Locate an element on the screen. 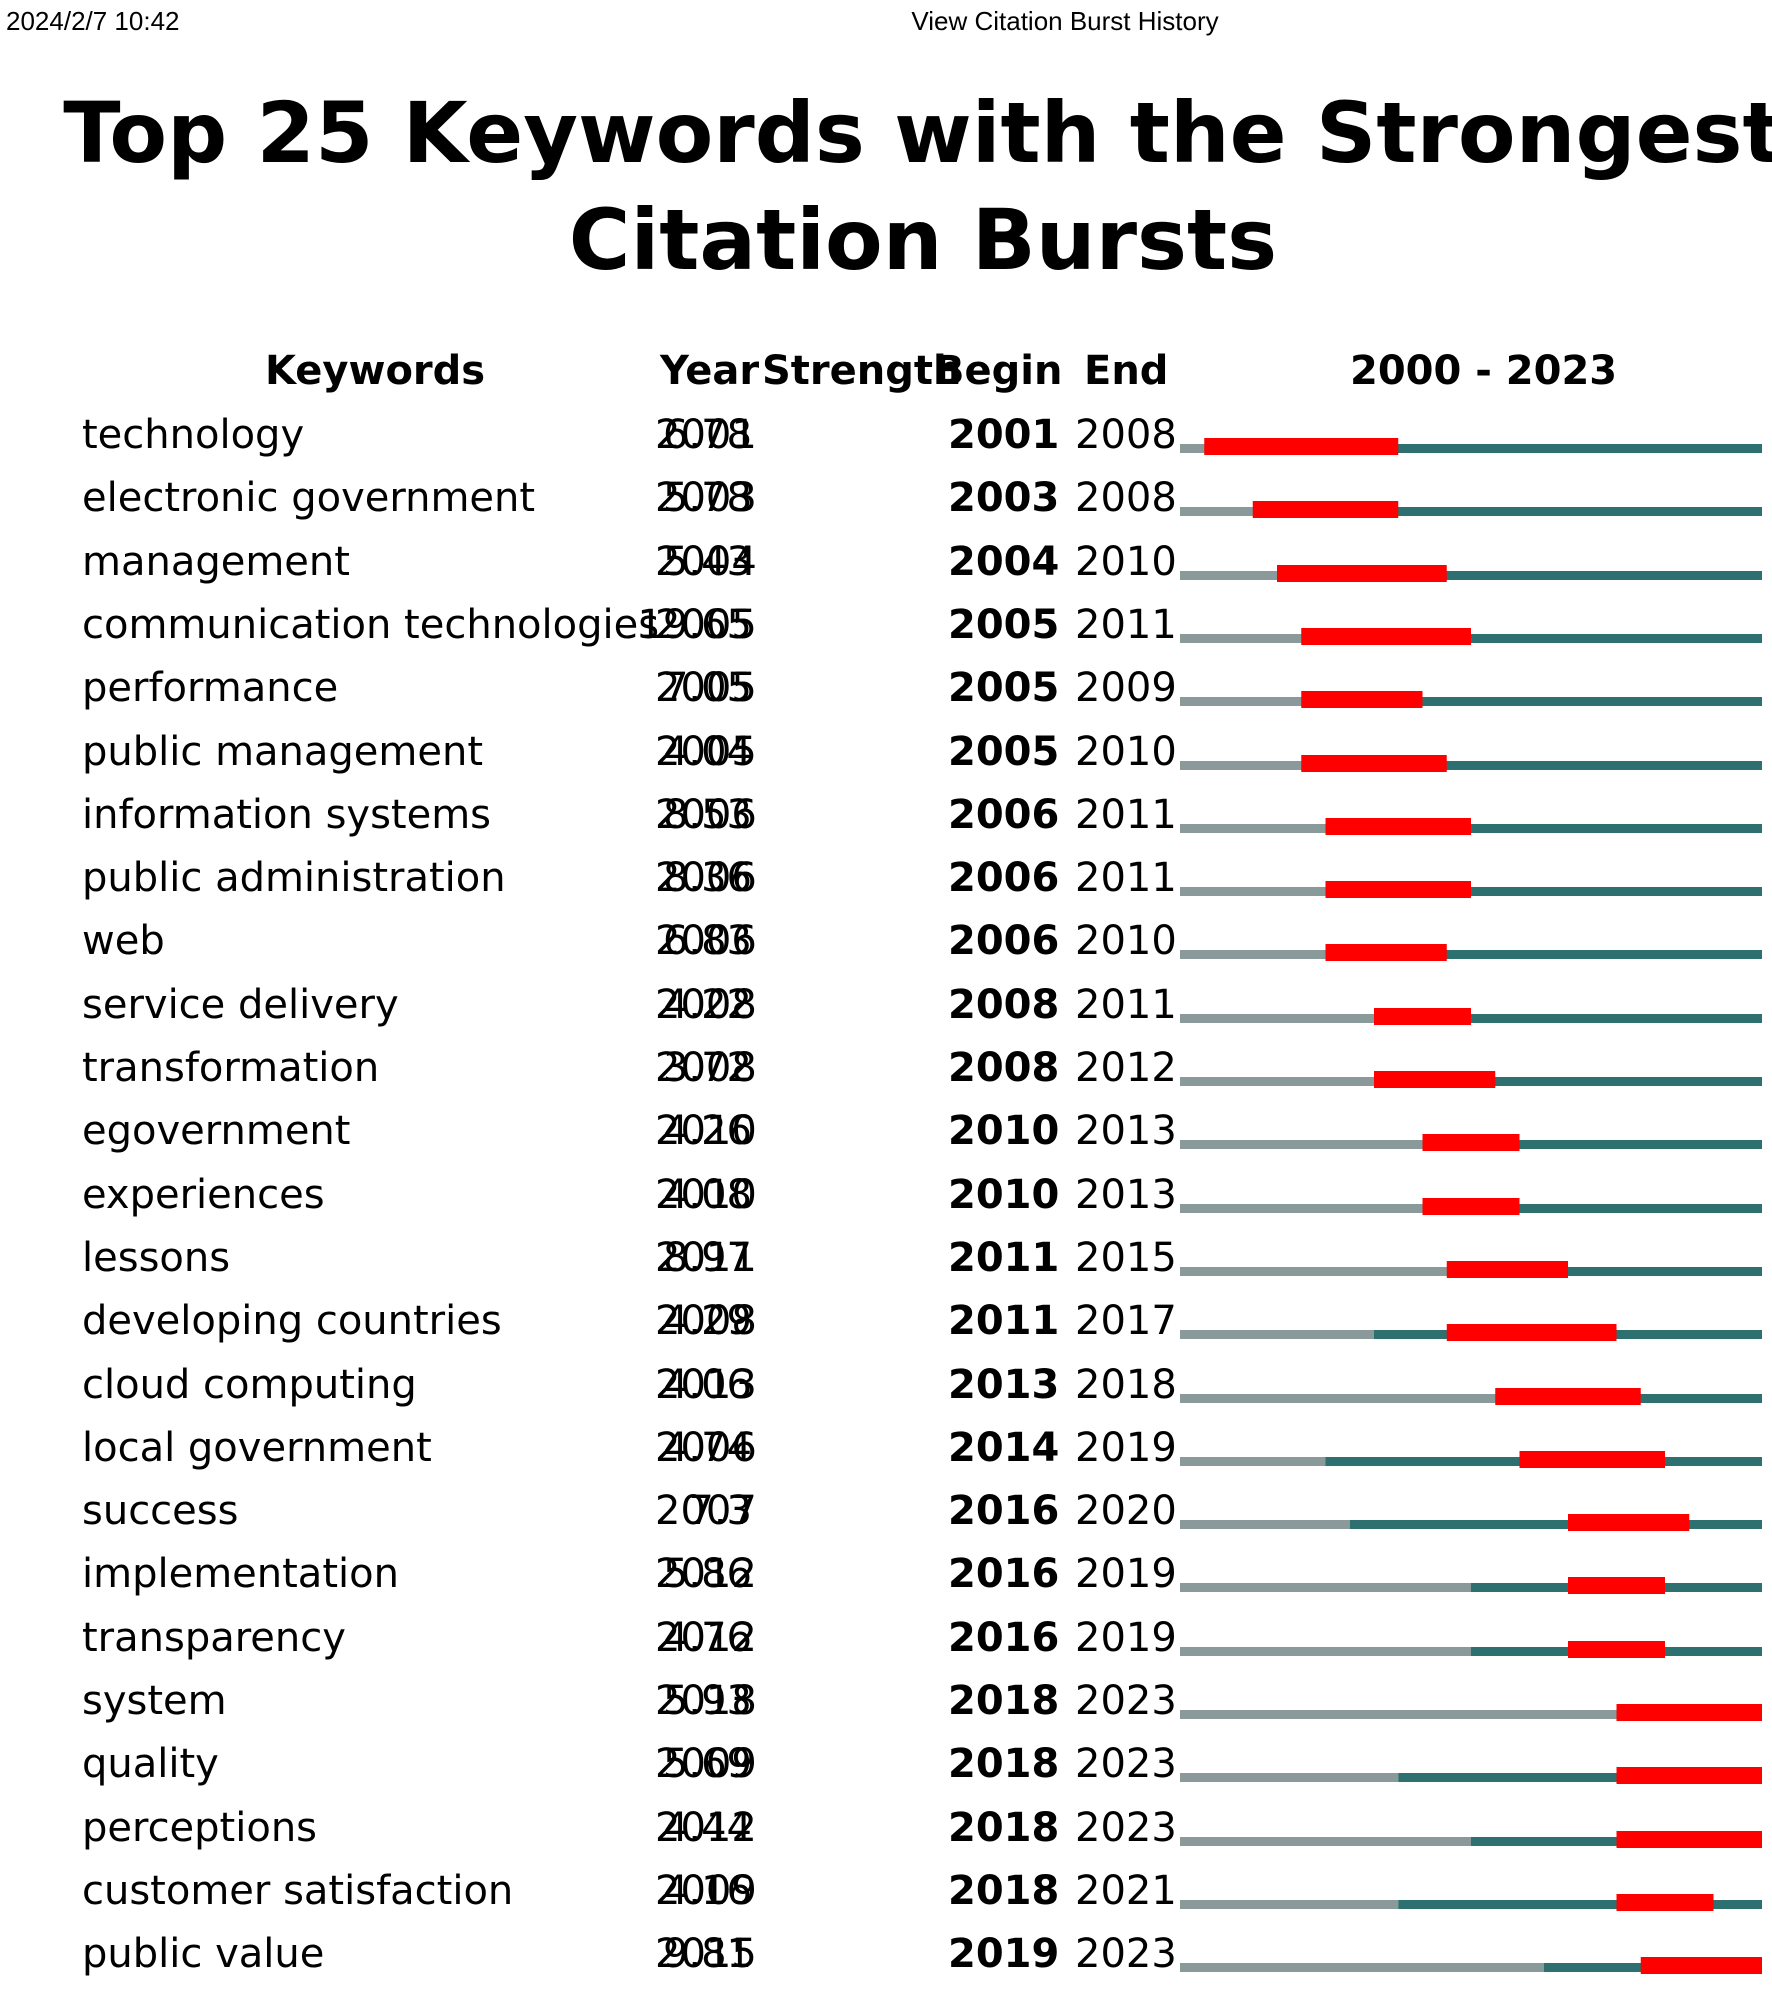 The image size is (1772, 1995). table-row: perceptions 2012 4.44 2018 2023 is located at coordinates (886, 1831).